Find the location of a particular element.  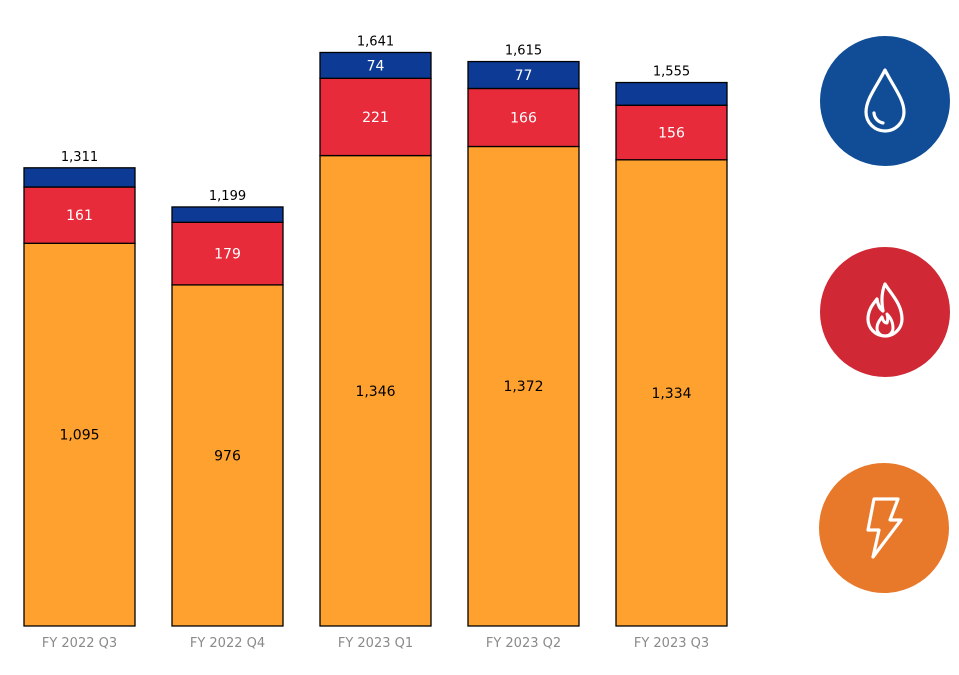

x-tick-label: FY 2023 Q2 is located at coordinates (523, 643).